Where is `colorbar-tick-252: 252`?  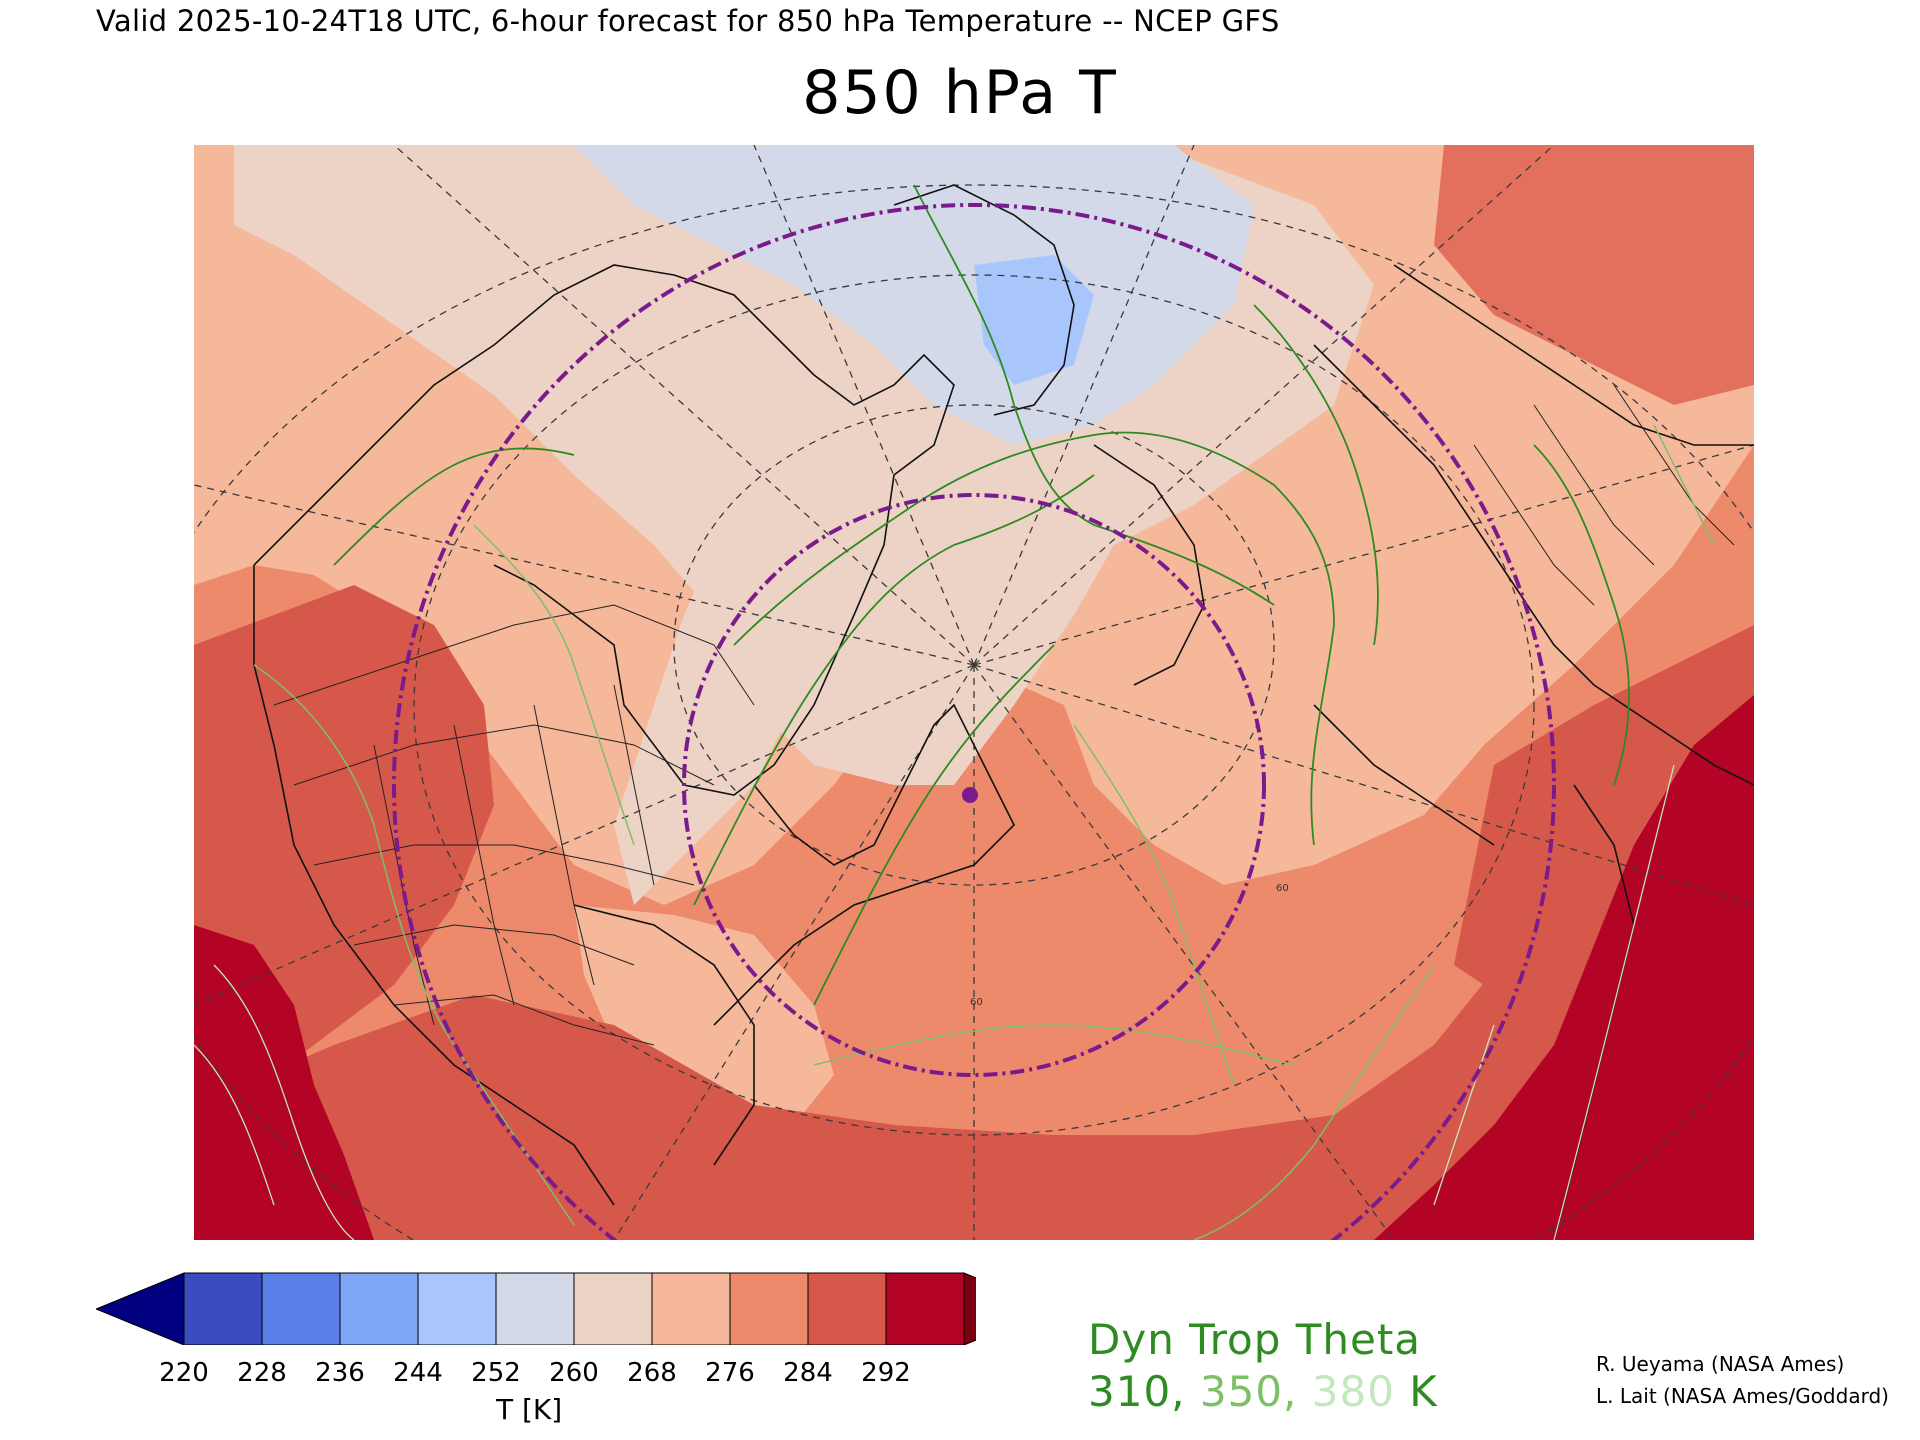
colorbar-tick-252: 252 is located at coordinates (496, 1373).